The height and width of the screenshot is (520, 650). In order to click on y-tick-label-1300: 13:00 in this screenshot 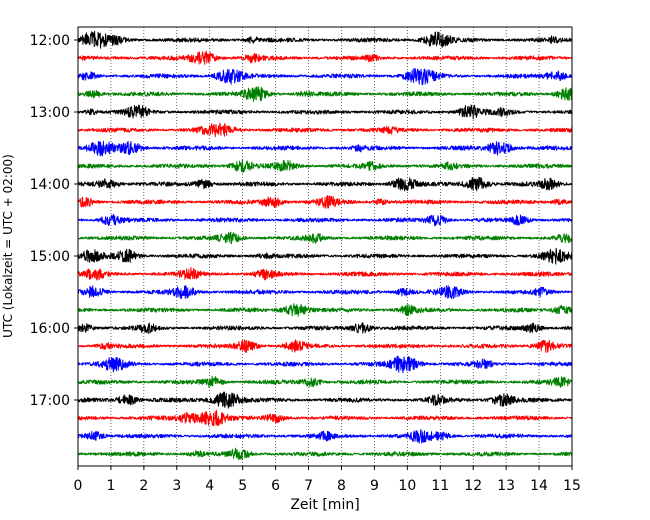, I will do `click(50, 113)`.